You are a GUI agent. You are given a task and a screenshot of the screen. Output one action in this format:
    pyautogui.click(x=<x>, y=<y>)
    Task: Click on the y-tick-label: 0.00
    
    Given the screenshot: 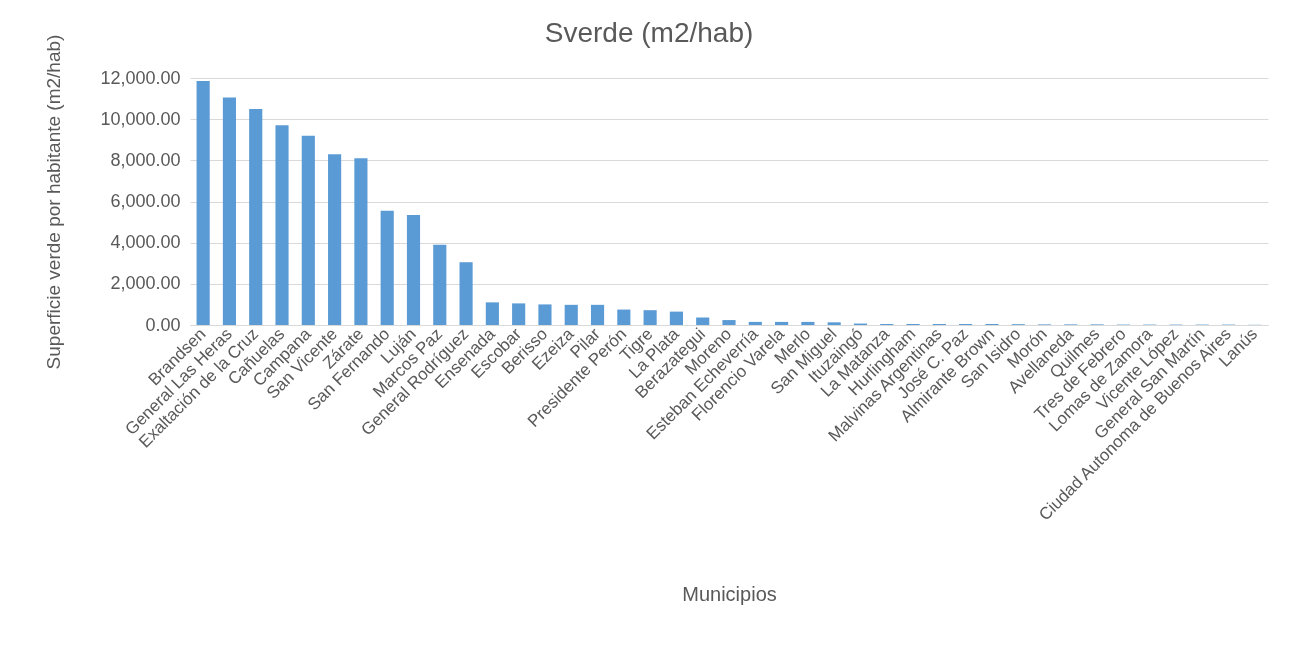 What is the action you would take?
    pyautogui.click(x=163, y=324)
    